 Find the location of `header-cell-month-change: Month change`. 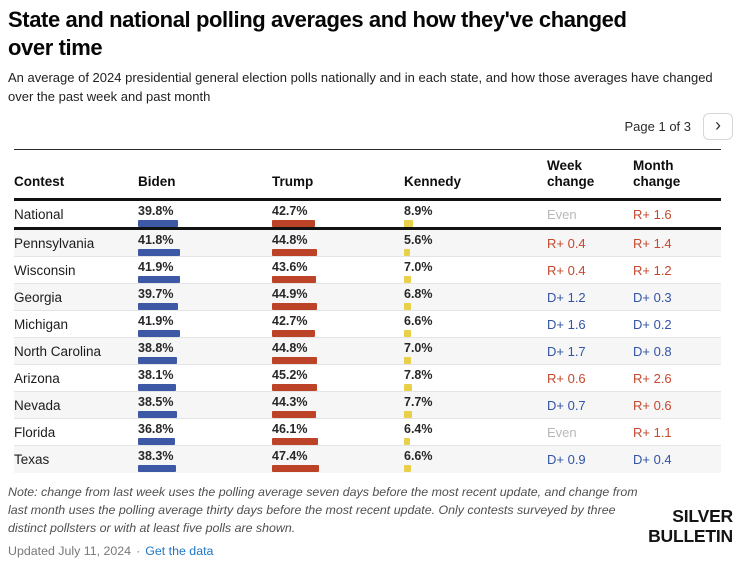

header-cell-month-change: Month change is located at coordinates (657, 173).